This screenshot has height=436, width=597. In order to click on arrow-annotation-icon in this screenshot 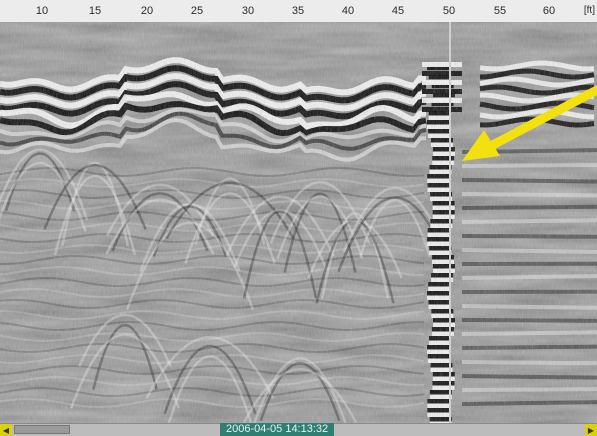, I will do `click(529, 123)`.